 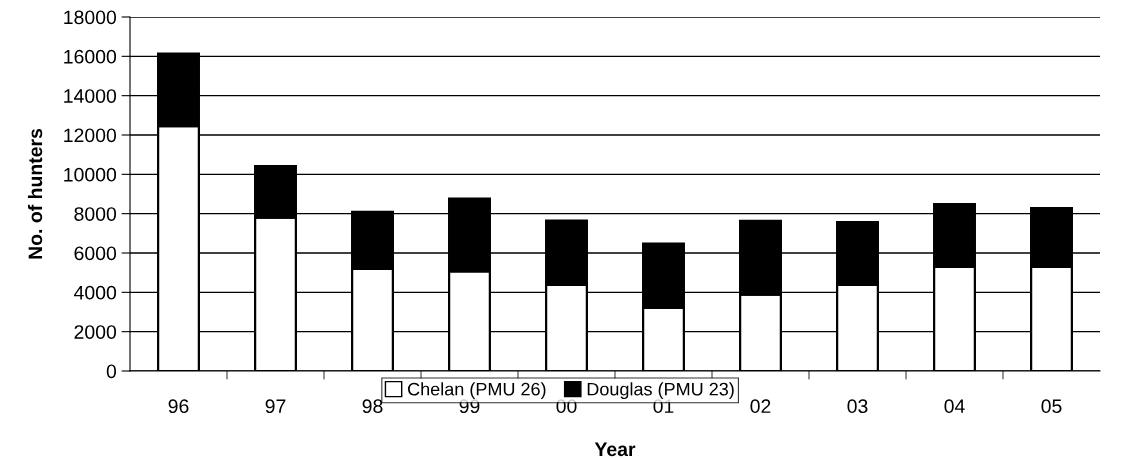 I want to click on y-axis-title: No. of hunters, so click(x=35, y=193).